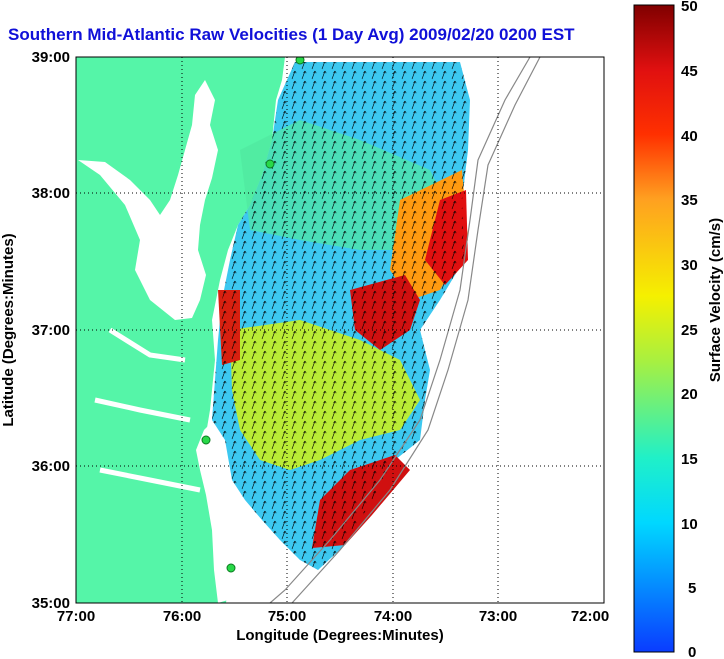 This screenshot has width=724, height=659. What do you see at coordinates (8, 329) in the screenshot?
I see `y-axis-label: Latitude (Degrees:Minutes)` at bounding box center [8, 329].